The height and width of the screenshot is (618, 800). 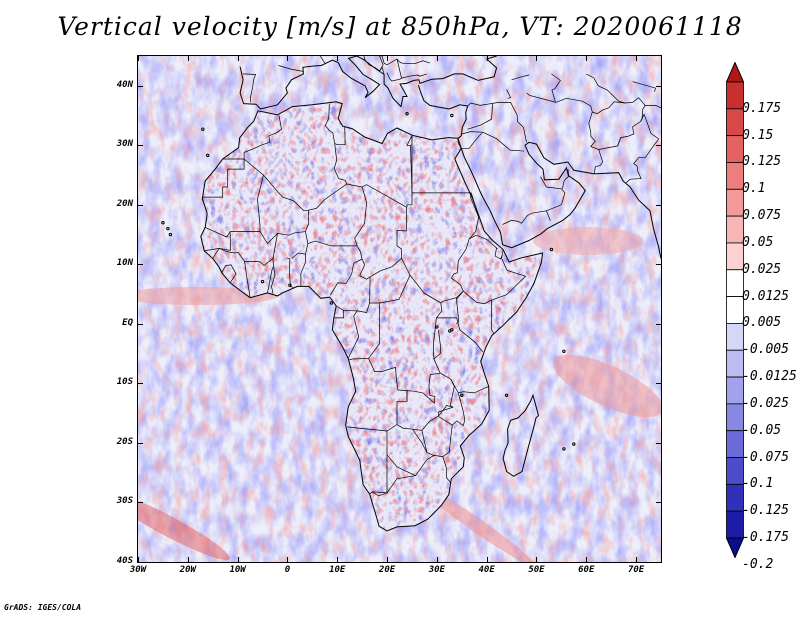 I want to click on colorbar-level-label: -0.2, so click(x=758, y=564).